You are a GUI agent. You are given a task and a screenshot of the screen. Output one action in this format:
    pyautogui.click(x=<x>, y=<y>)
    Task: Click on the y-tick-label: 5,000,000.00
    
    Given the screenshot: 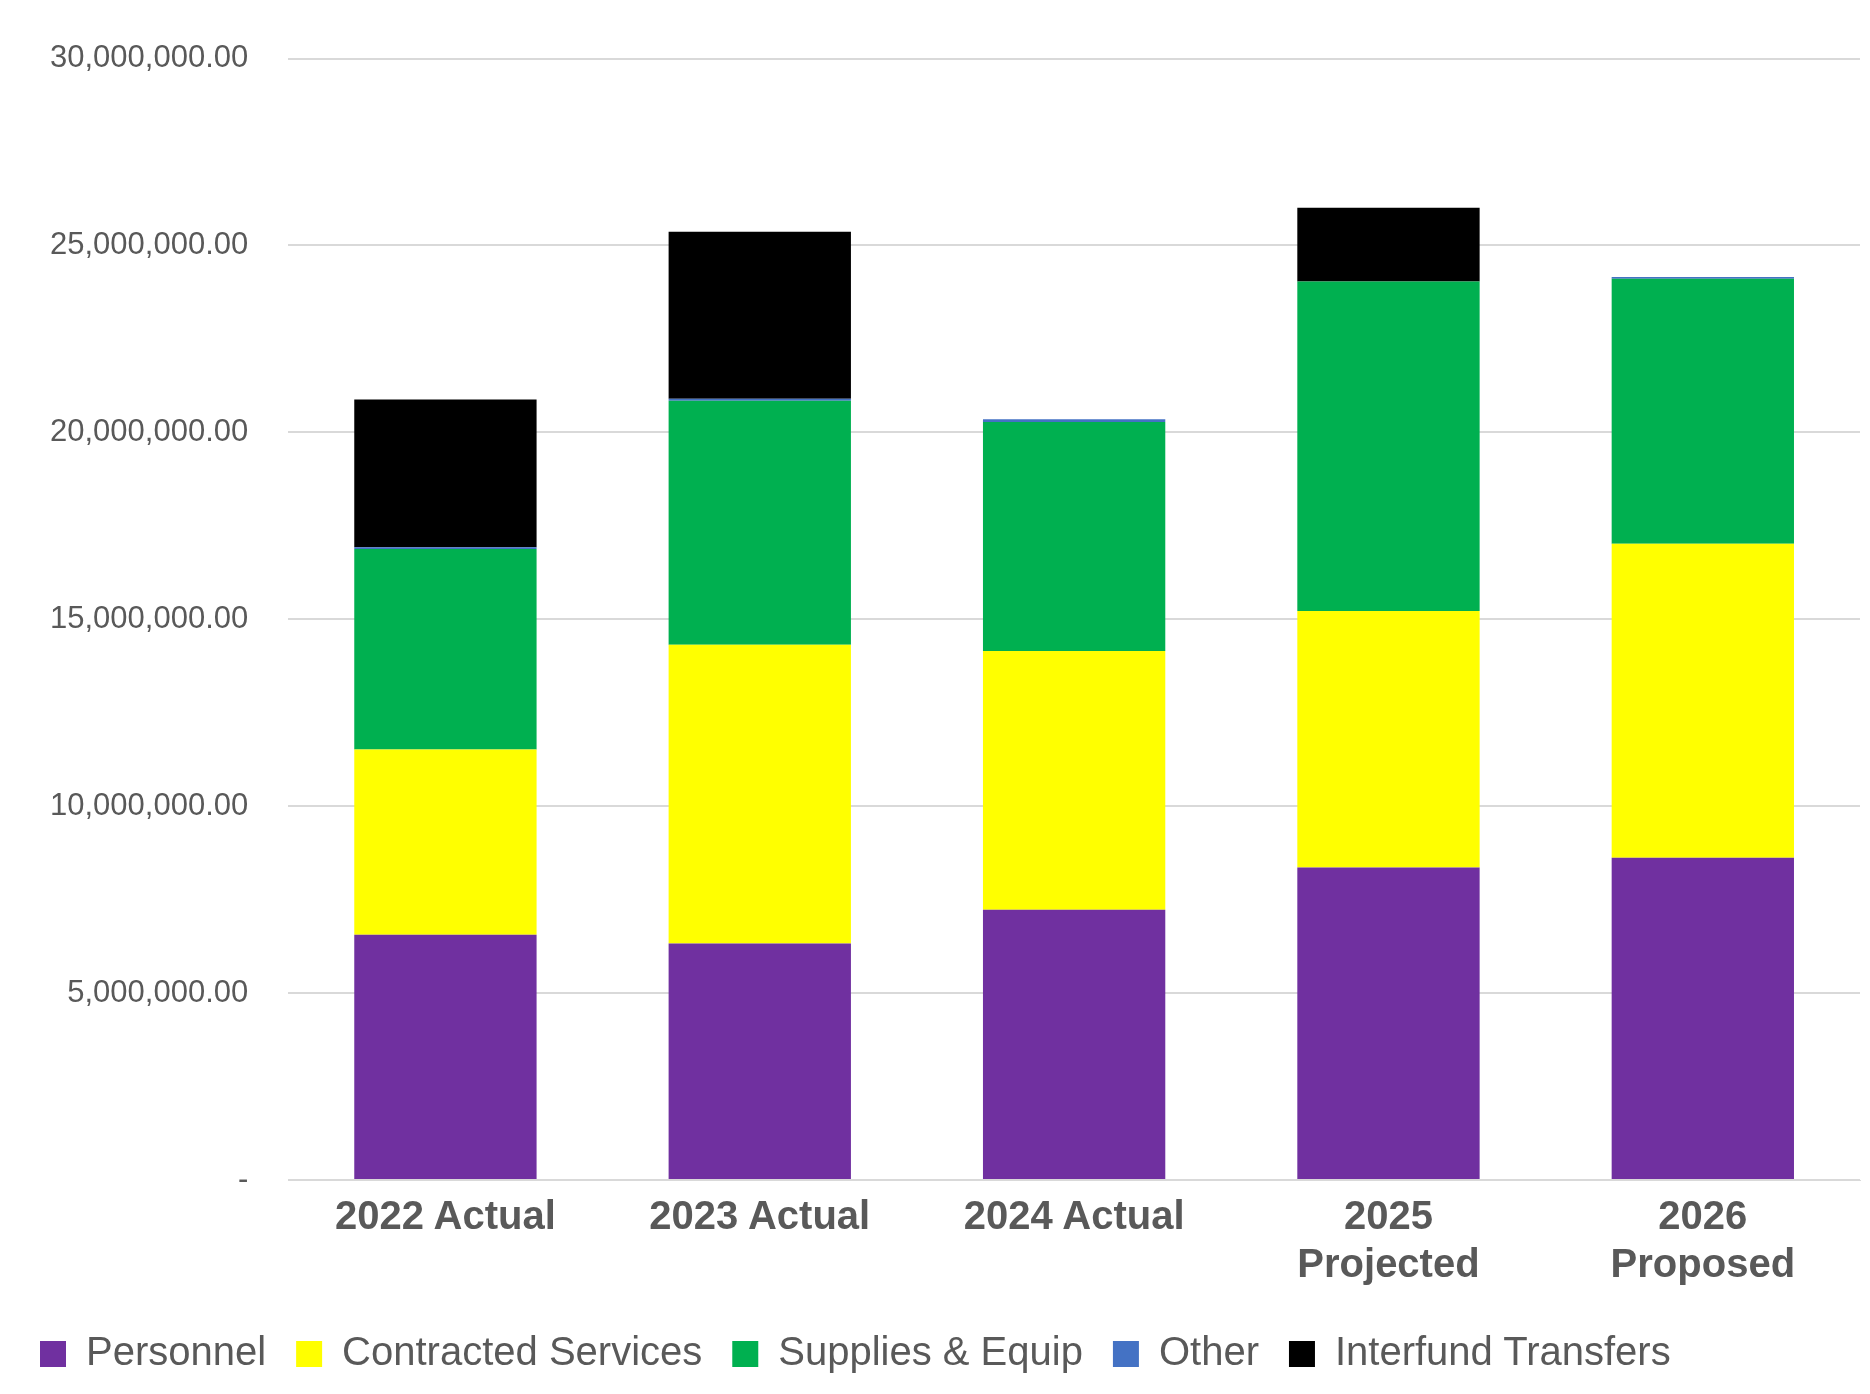 What is the action you would take?
    pyautogui.click(x=158, y=991)
    